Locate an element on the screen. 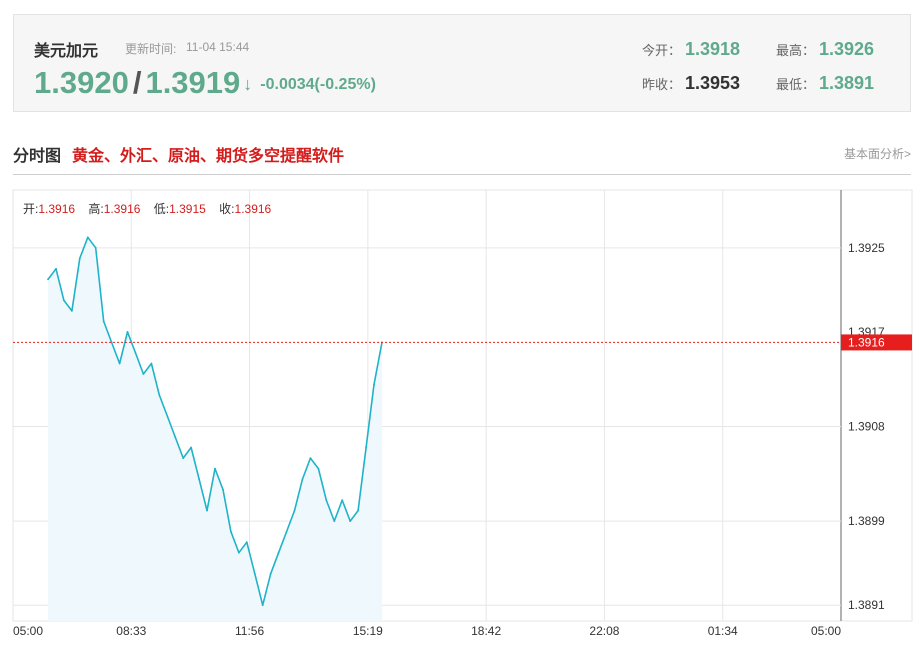 The height and width of the screenshot is (663, 920). current-price-marker is located at coordinates (876, 342).